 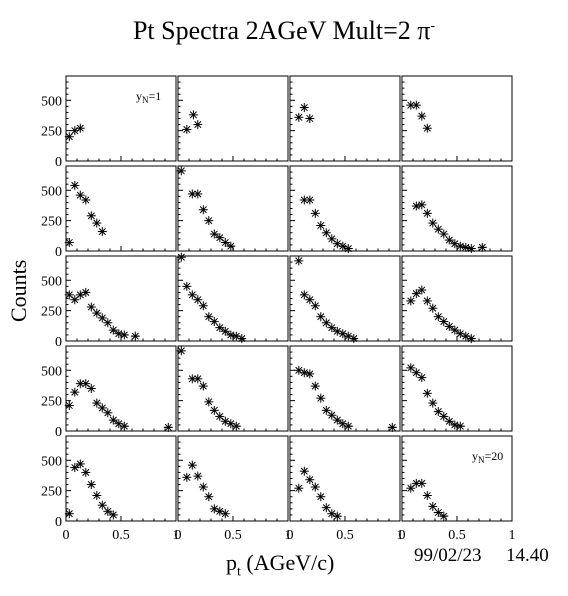 I want to click on panel-annotation: yN=20, so click(x=487, y=457).